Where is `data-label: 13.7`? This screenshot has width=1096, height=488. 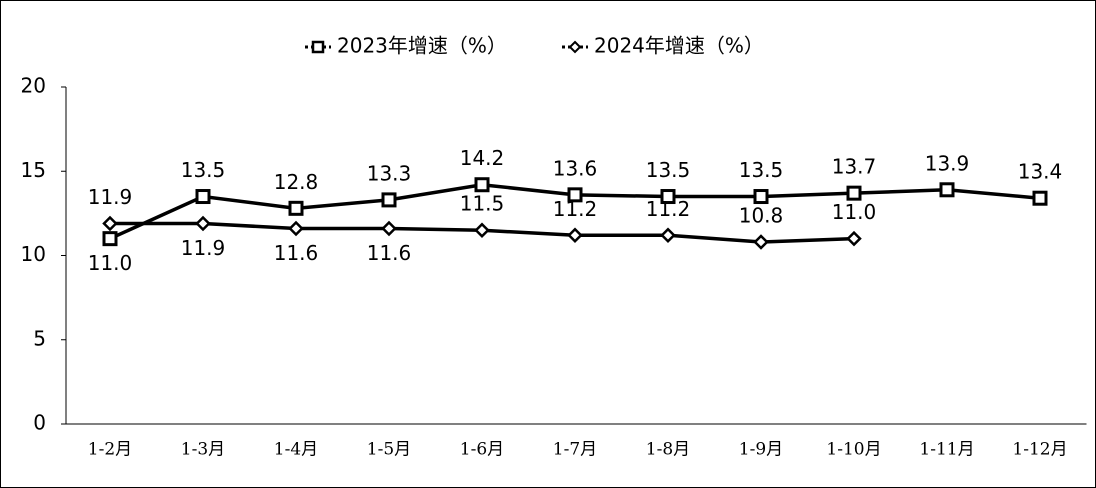
data-label: 13.7 is located at coordinates (854, 167).